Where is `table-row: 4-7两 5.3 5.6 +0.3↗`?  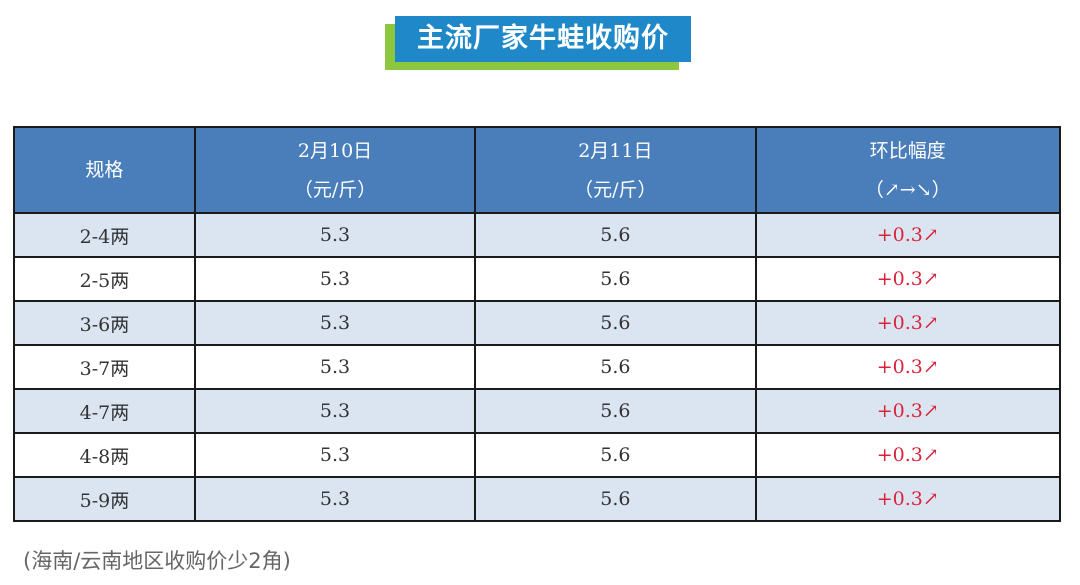
table-row: 4-7两 5.3 5.6 +0.3↗ is located at coordinates (537, 411).